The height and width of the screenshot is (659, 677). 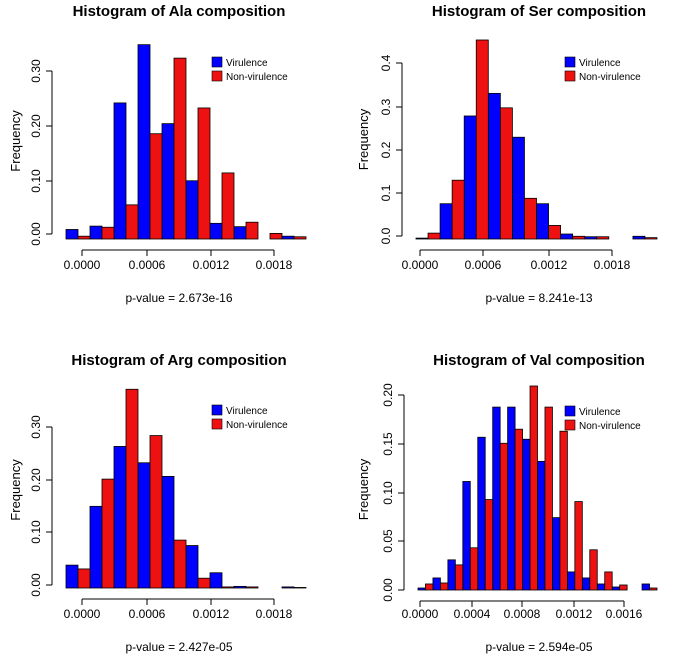 I want to click on y-tick-label: 0.4, so click(x=386, y=62).